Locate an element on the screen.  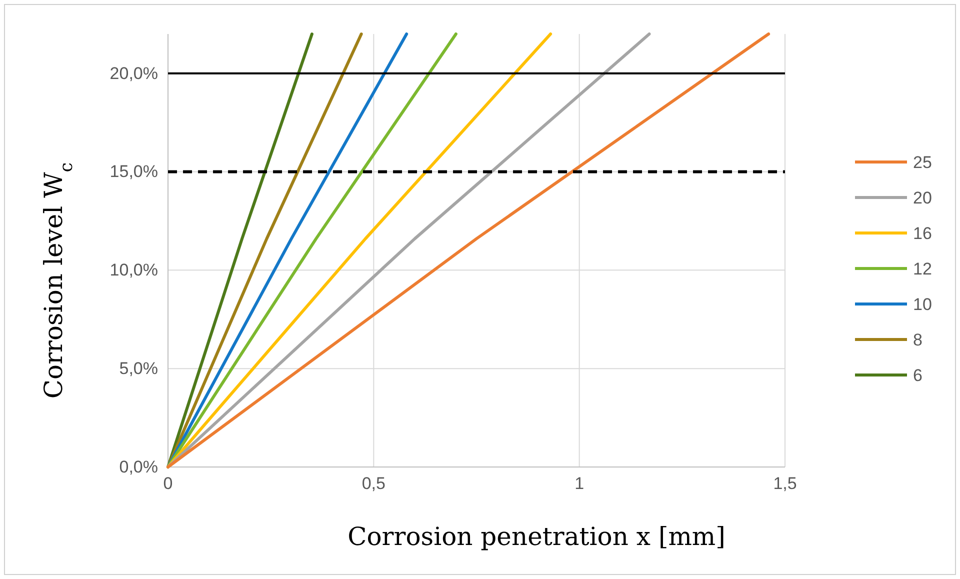
x-axis-title: Corrosion penetration x [mm] is located at coordinates (537, 536).